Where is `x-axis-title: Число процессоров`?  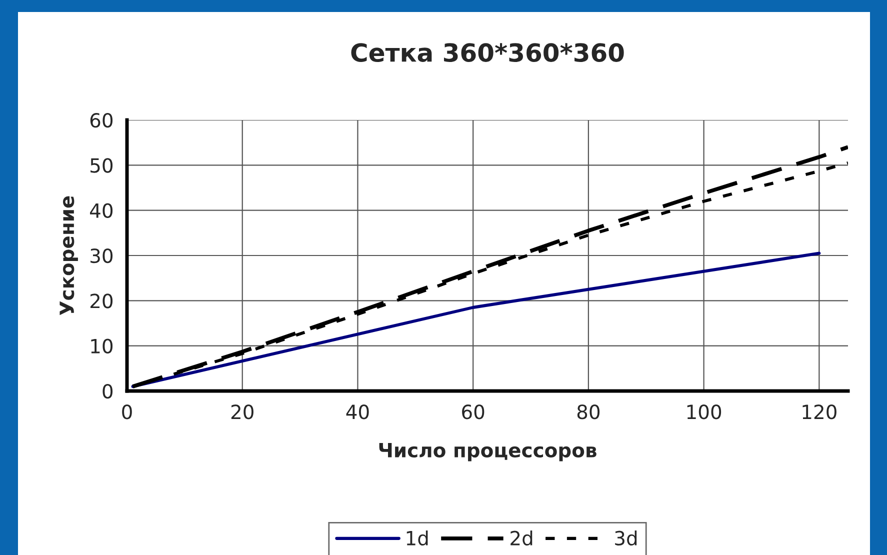 x-axis-title: Число процессоров is located at coordinates (487, 452).